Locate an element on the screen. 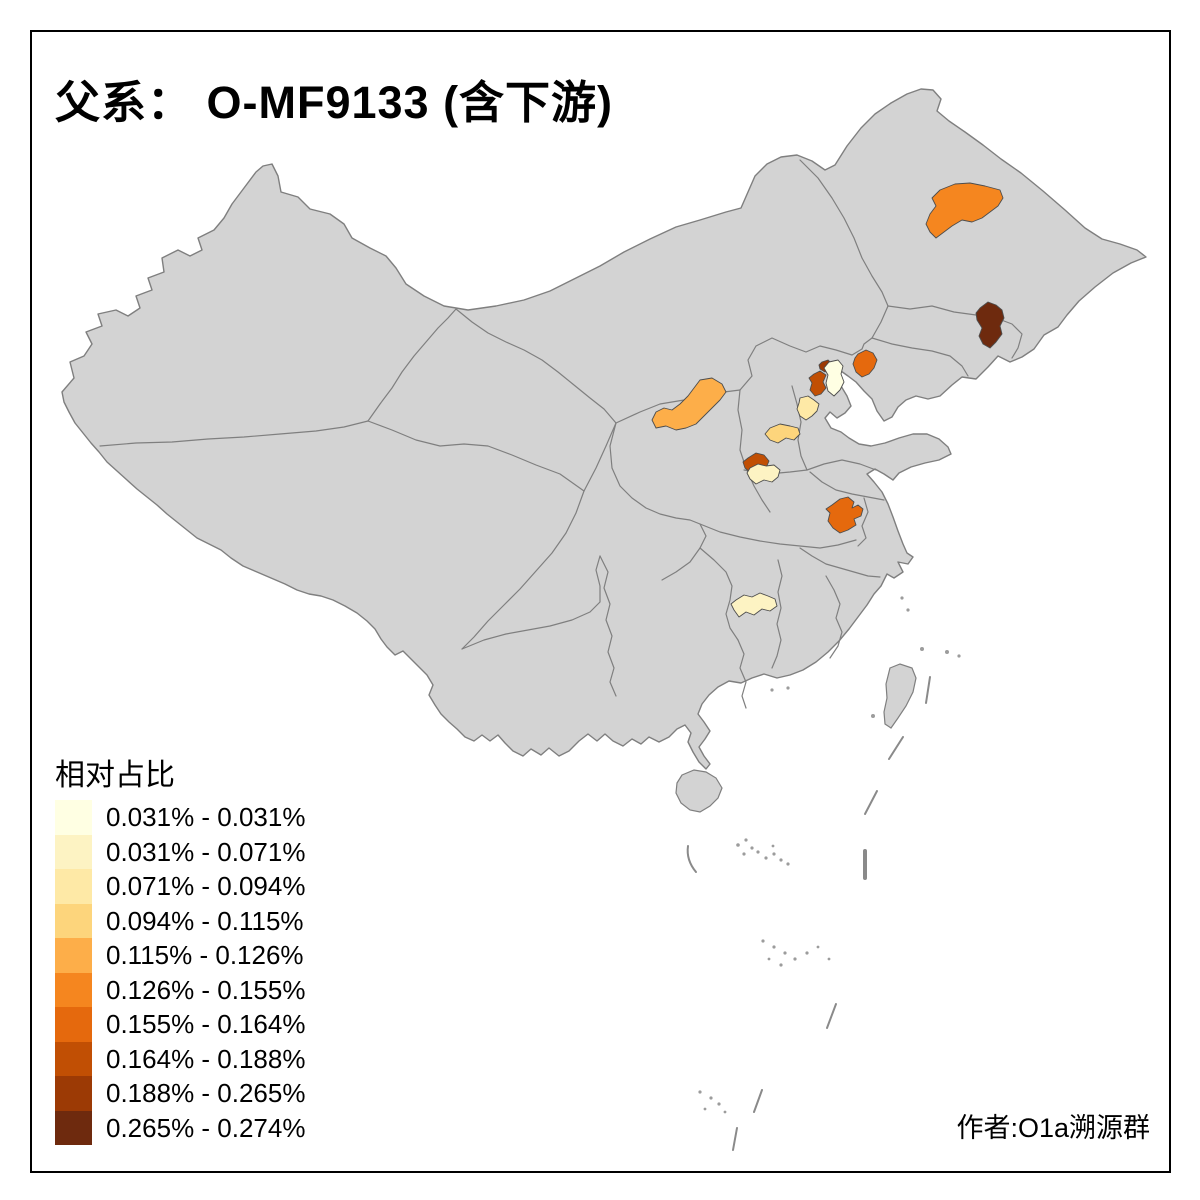 The image size is (1200, 1200). author-credit: 作者:O1a溯源群 is located at coordinates (1053, 1128).